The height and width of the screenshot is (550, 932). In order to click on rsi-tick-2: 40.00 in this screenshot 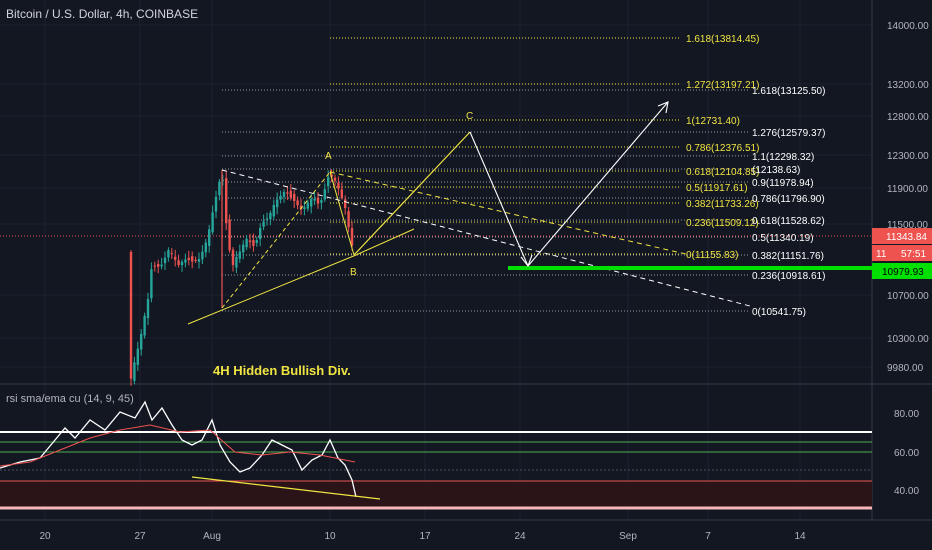, I will do `click(906, 491)`.